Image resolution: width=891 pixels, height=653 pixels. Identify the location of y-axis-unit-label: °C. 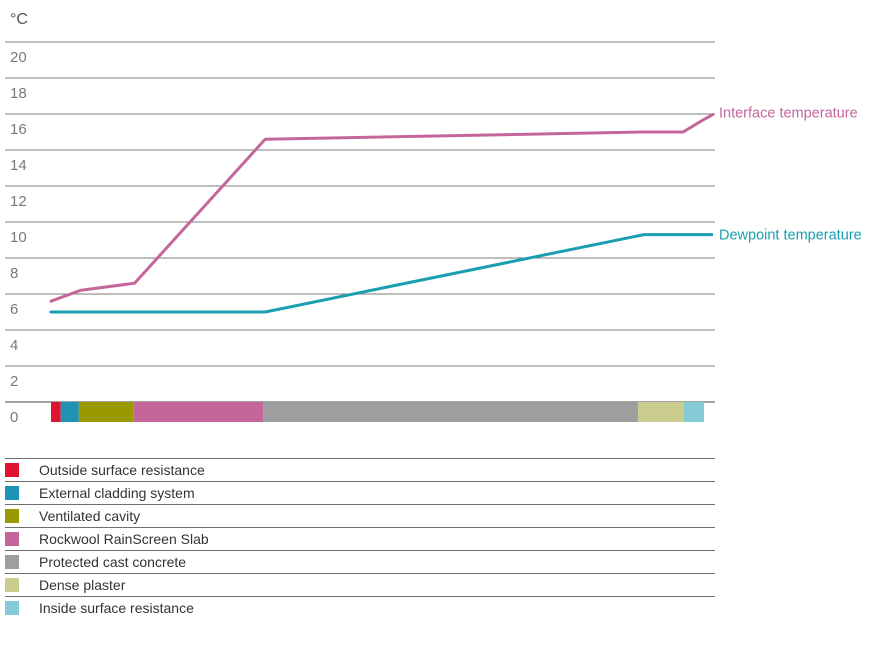
(19, 19).